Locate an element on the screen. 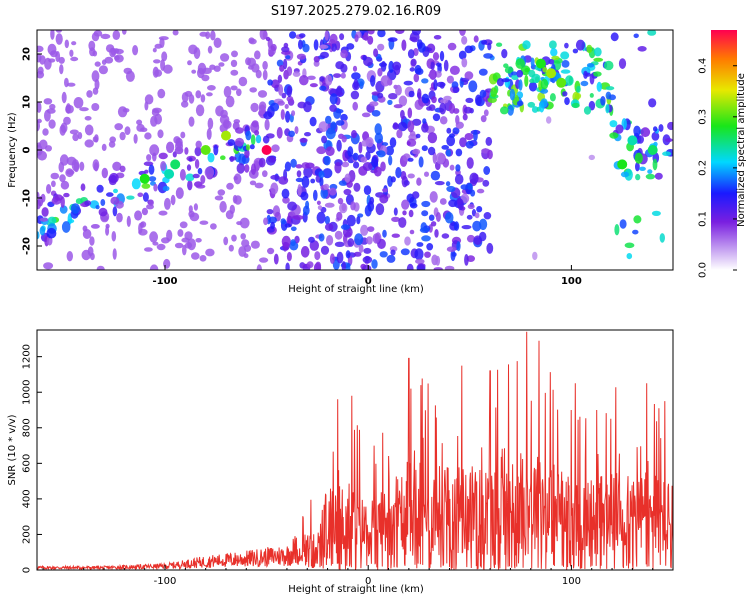 The height and width of the screenshot is (600, 750). snr-y-tick-label: 1000 is located at coordinates (27, 391).